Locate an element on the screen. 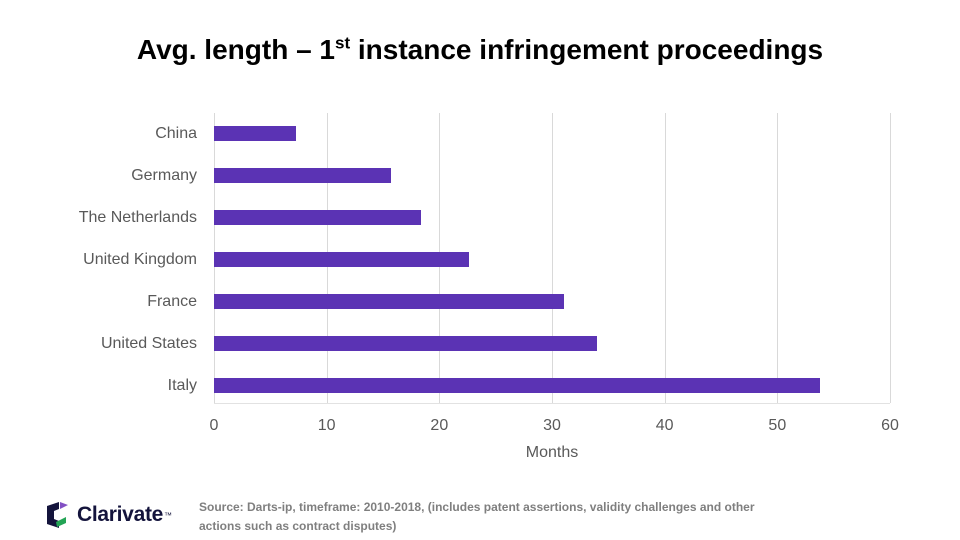 This screenshot has height=540, width=960. chart-title-superscript: st is located at coordinates (343, 43).